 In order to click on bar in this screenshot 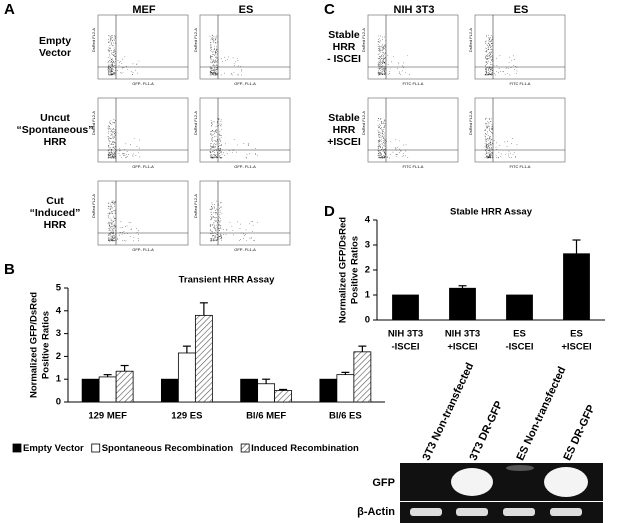, I will do `click(362, 377)`.